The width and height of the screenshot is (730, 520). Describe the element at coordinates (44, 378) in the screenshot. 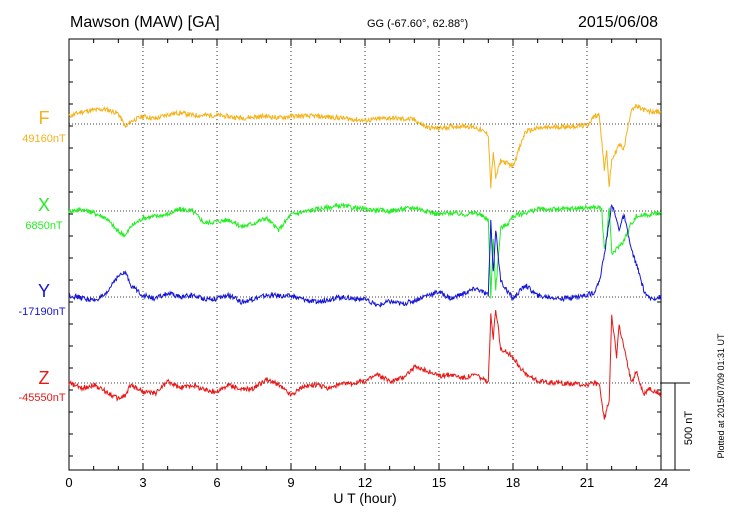

I see `channel-z-label: Z` at that location.